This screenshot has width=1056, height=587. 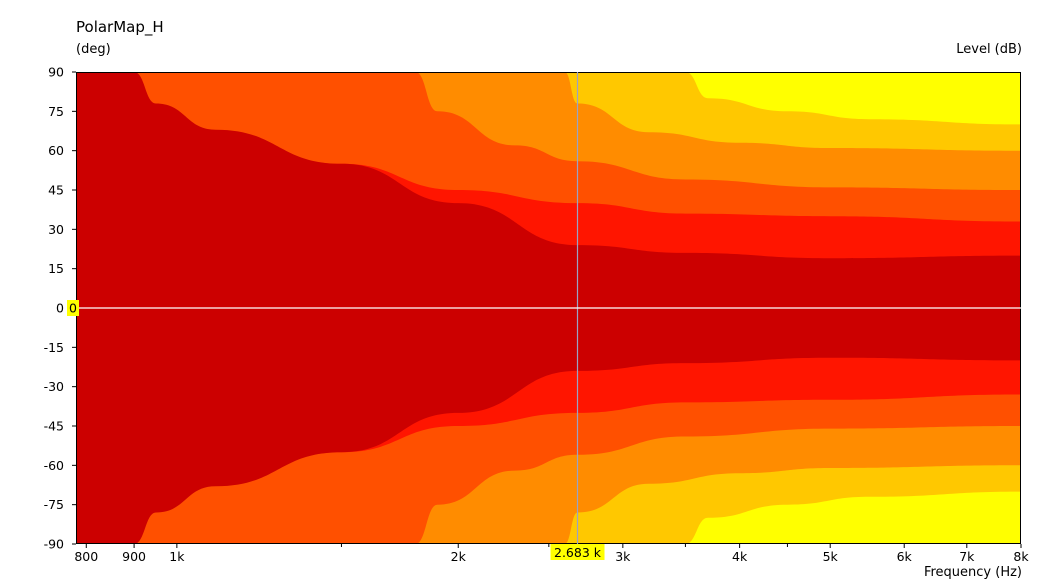 What do you see at coordinates (56, 111) in the screenshot?
I see `y-tick-label: 75` at bounding box center [56, 111].